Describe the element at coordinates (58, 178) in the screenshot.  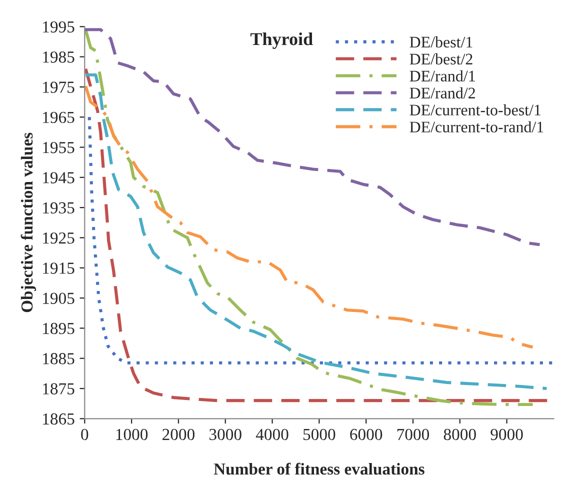
I see `y-tick-label: 1945` at that location.